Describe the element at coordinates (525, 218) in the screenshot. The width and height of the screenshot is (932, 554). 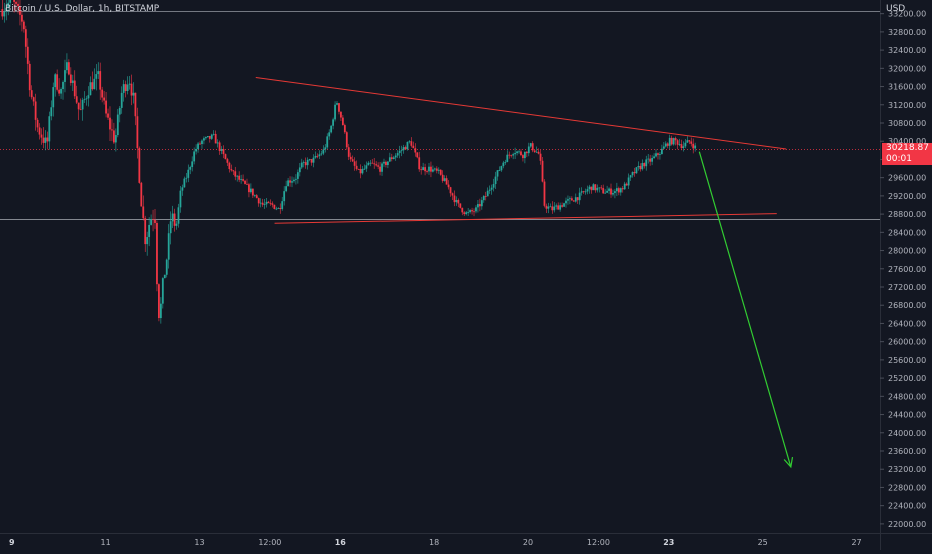
I see `lower-trendline` at that location.